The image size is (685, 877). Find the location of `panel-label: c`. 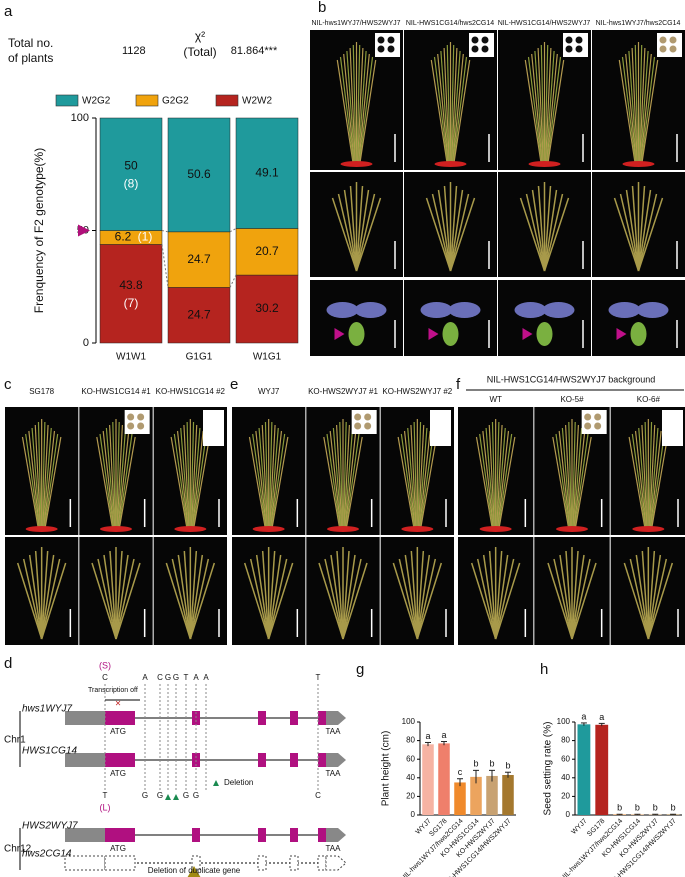

panel-label: c is located at coordinates (8, 384).